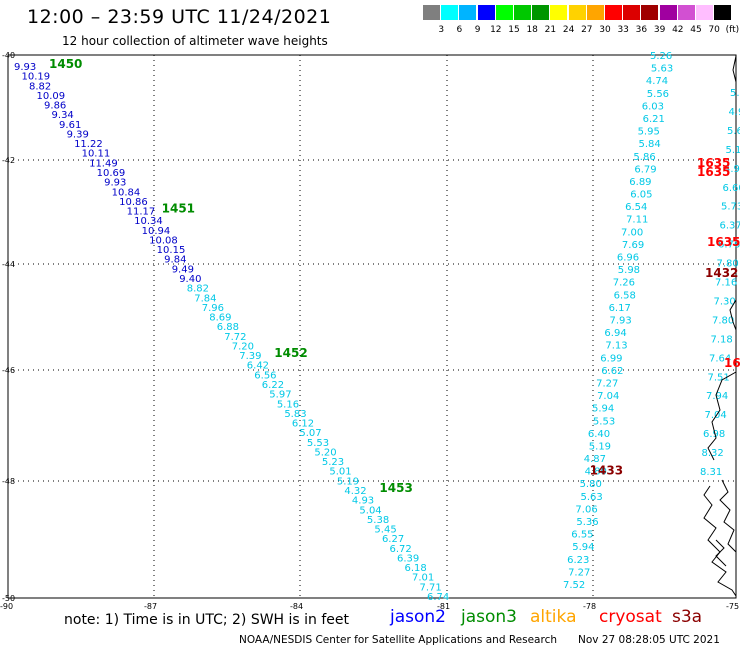 The image size is (740, 650). I want to click on wave-height-value: 5.56, so click(658, 94).